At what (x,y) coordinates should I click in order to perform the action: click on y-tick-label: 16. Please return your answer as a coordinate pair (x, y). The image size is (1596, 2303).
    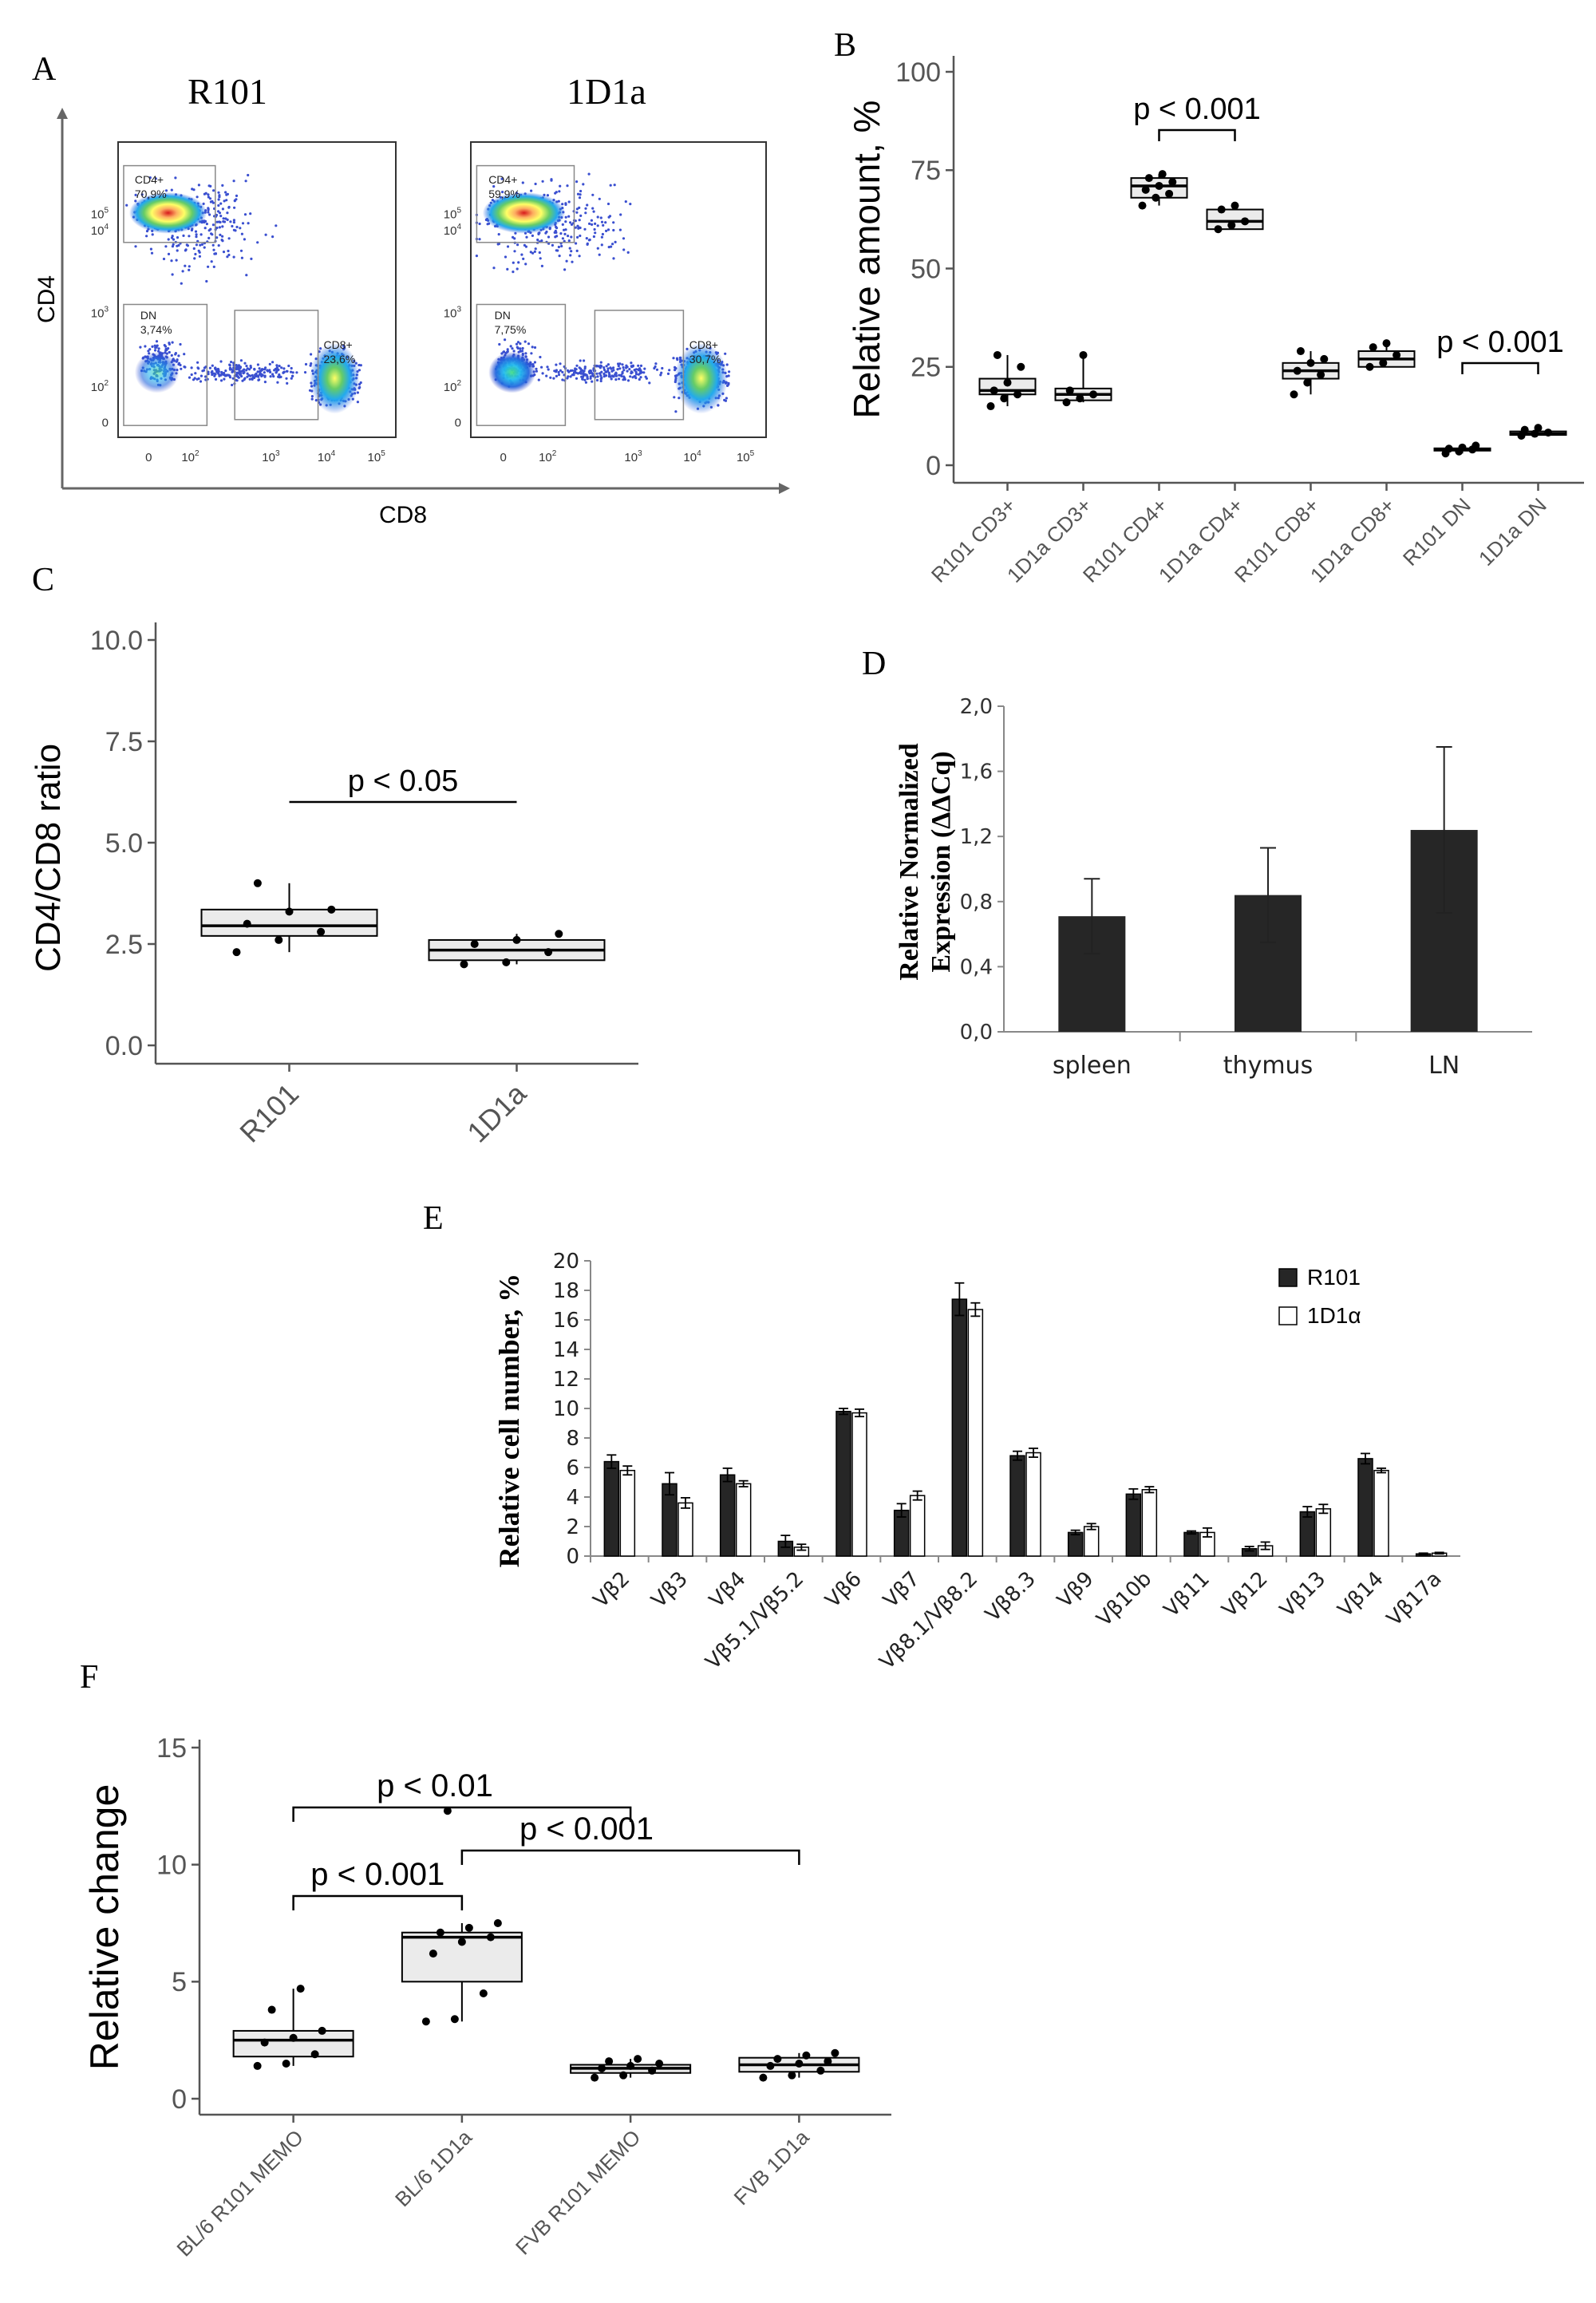
    Looking at the image, I should click on (566, 1321).